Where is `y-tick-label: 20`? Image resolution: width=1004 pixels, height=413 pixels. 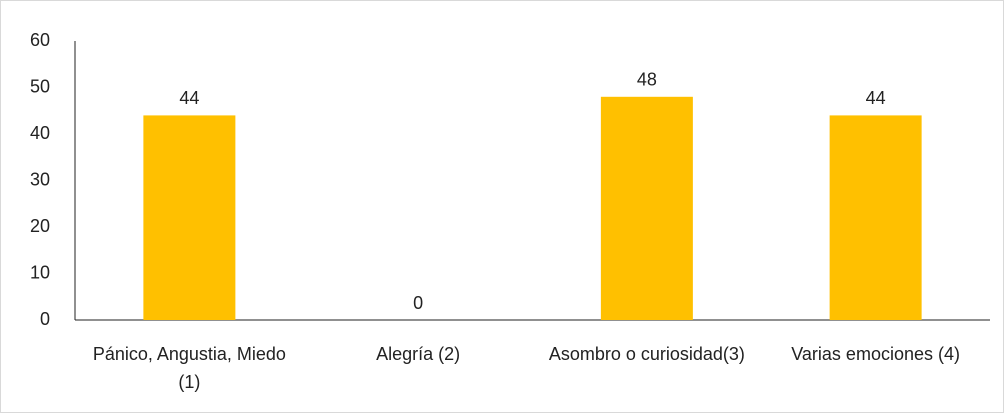
y-tick-label: 20 is located at coordinates (40, 226).